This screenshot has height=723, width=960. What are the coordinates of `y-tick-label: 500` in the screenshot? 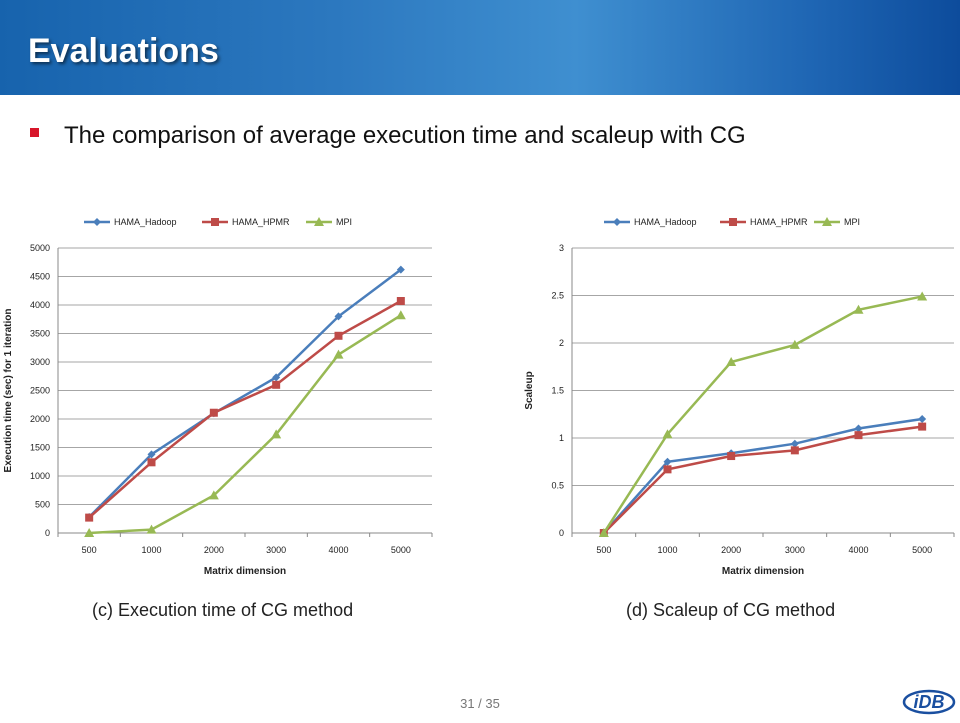 It's located at (42, 505).